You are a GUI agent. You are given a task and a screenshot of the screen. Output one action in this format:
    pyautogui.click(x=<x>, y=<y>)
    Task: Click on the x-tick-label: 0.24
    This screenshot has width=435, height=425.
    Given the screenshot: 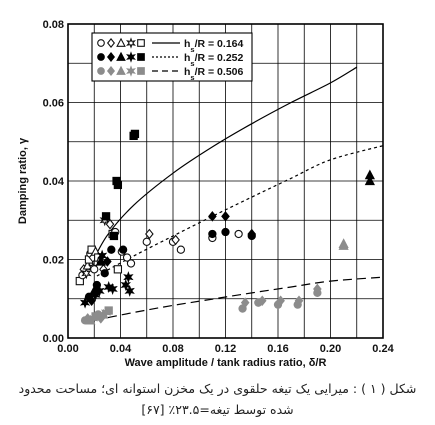 What is the action you would take?
    pyautogui.click(x=383, y=349)
    